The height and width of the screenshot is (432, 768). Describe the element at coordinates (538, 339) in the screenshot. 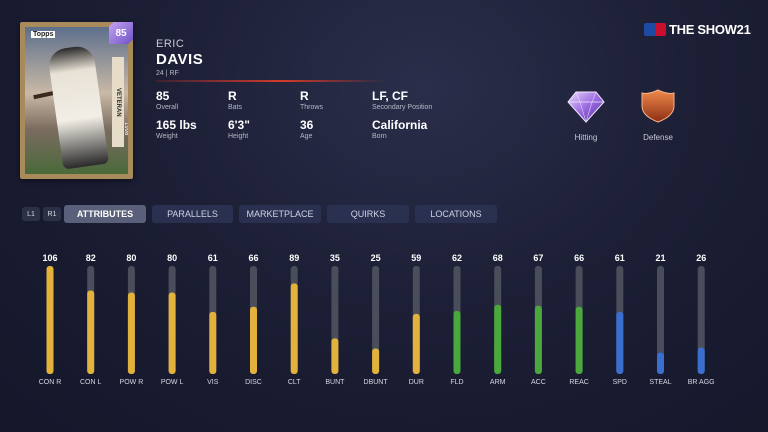

I see `bar-acc` at that location.